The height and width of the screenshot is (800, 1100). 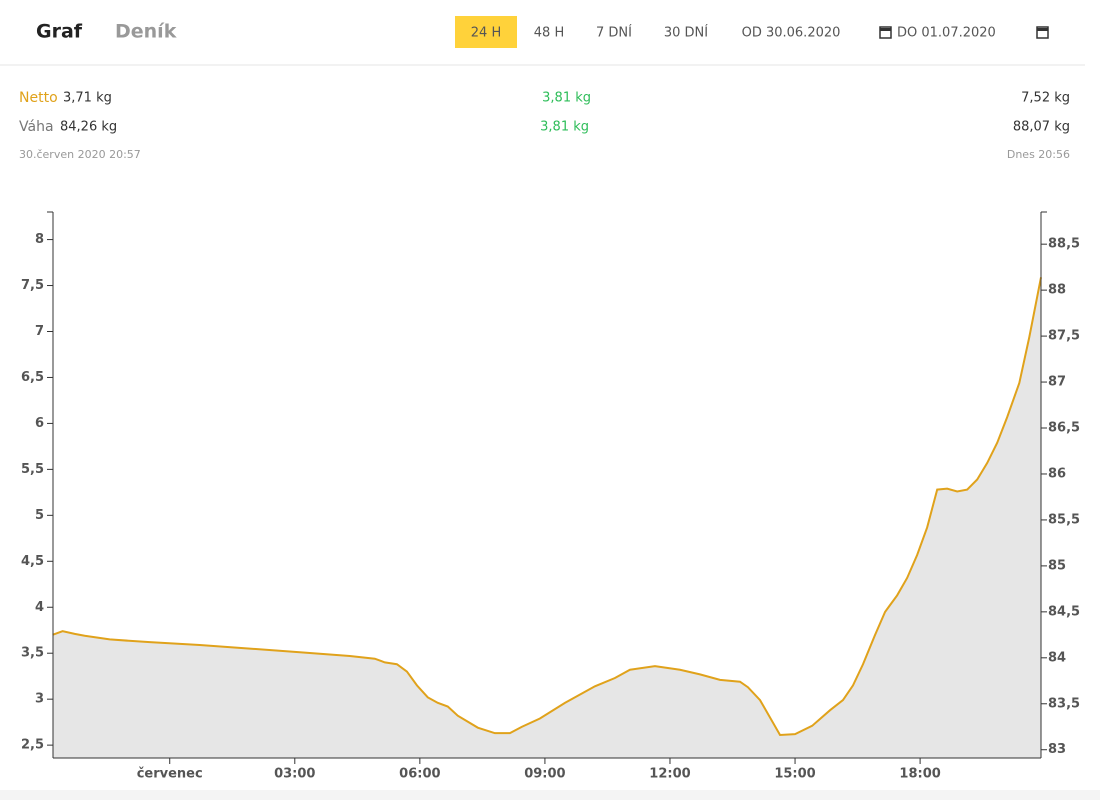 What do you see at coordinates (669, 774) in the screenshot?
I see `x-tick-label: 12:00` at bounding box center [669, 774].